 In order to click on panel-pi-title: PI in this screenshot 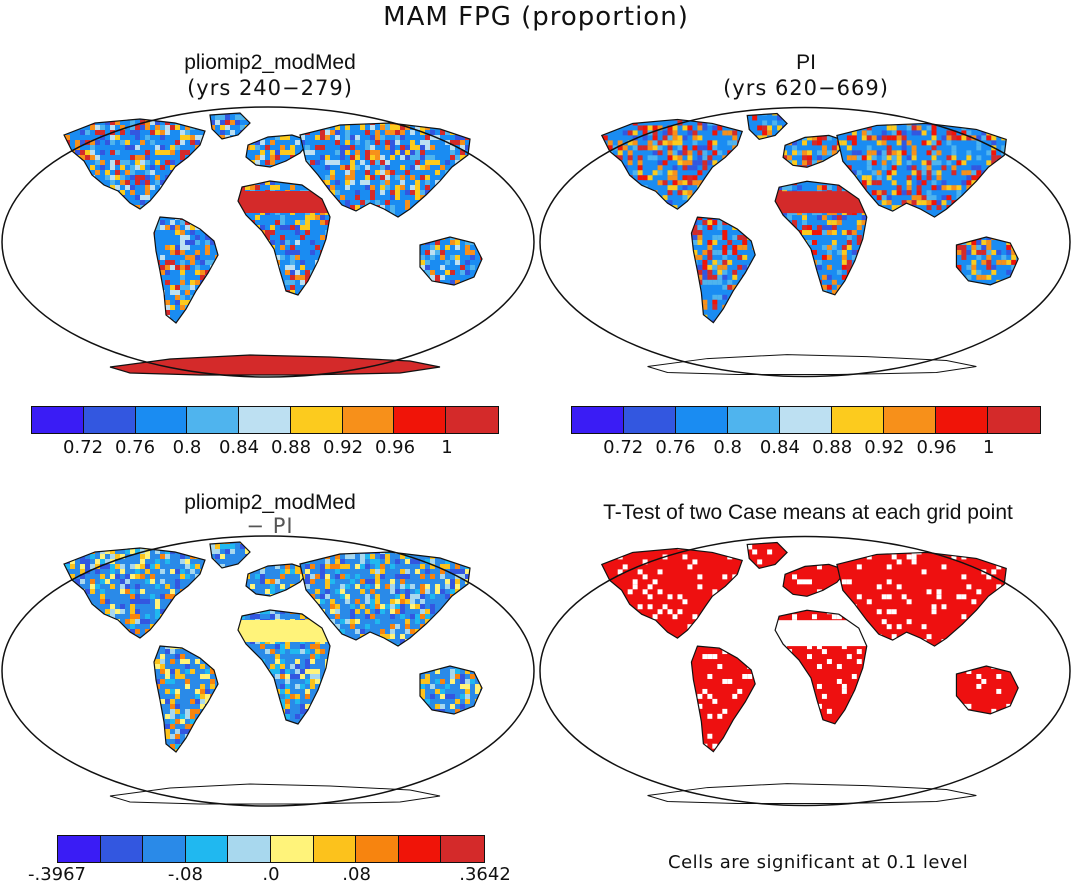, I will do `click(806, 63)`.